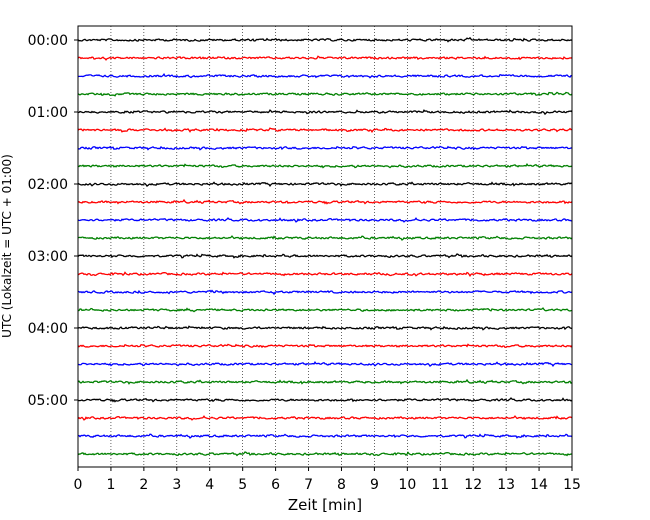 Image resolution: width=650 pixels, height=520 pixels. Describe the element at coordinates (407, 485) in the screenshot. I see `x-tick-label: 10` at that location.